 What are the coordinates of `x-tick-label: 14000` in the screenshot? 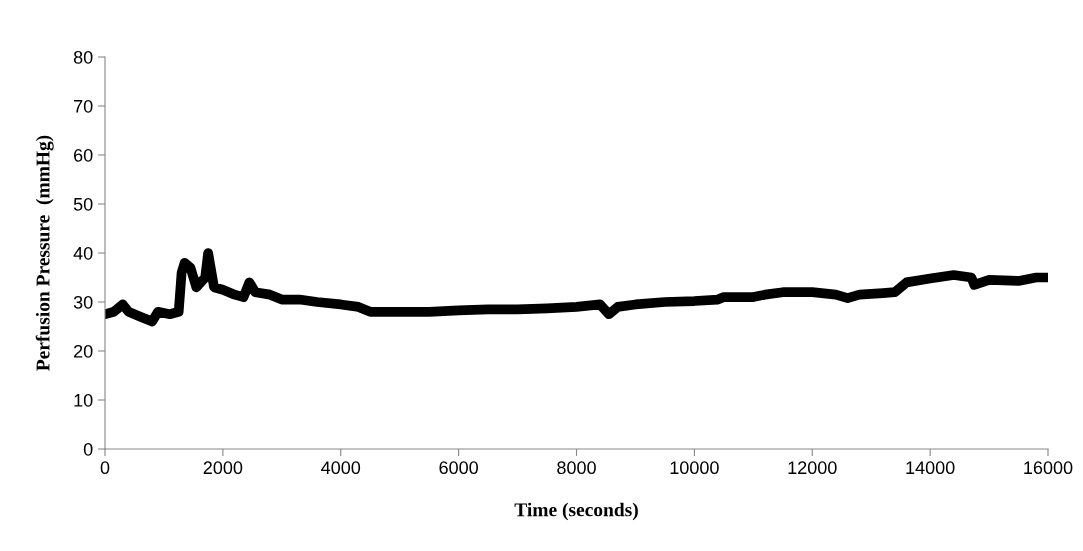 It's located at (930, 468).